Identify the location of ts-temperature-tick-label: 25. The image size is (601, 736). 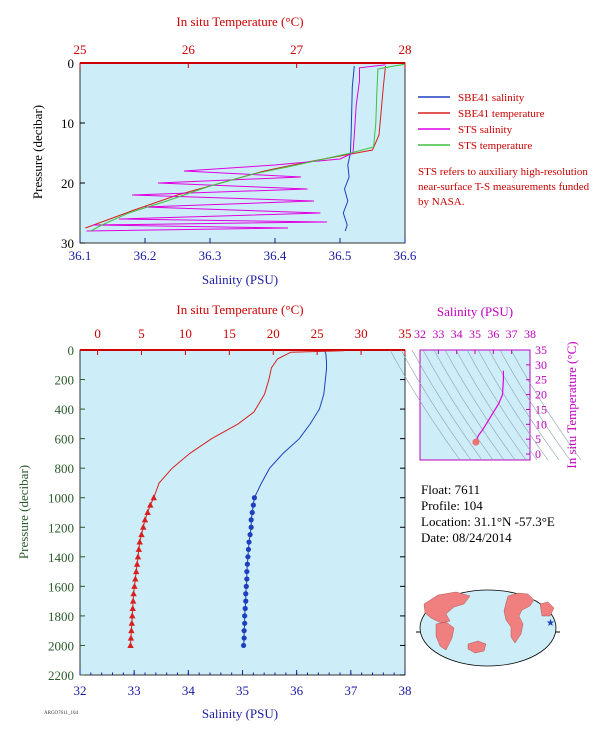
(541, 380).